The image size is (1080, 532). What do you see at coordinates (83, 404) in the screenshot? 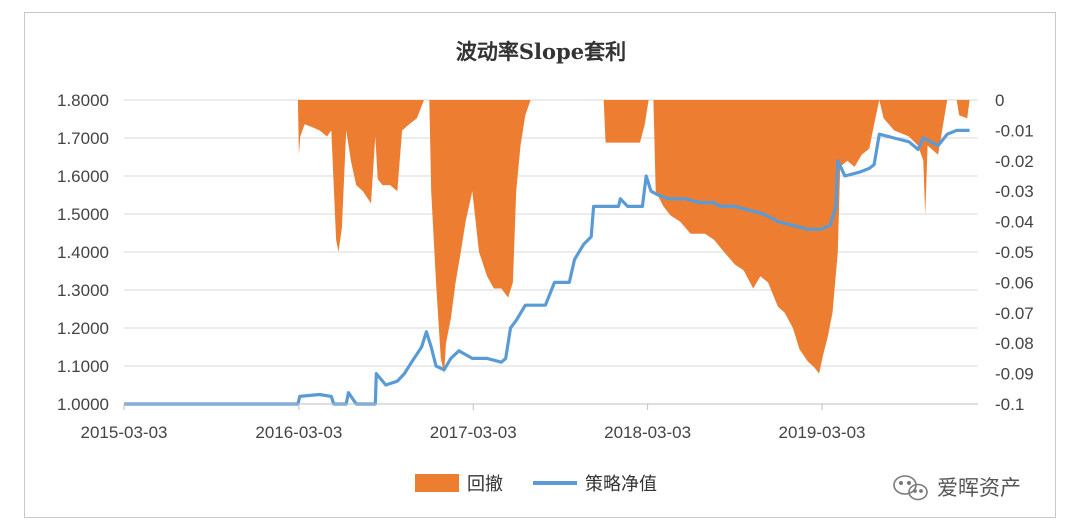
I see `left-tick-label: 1.0000` at bounding box center [83, 404].